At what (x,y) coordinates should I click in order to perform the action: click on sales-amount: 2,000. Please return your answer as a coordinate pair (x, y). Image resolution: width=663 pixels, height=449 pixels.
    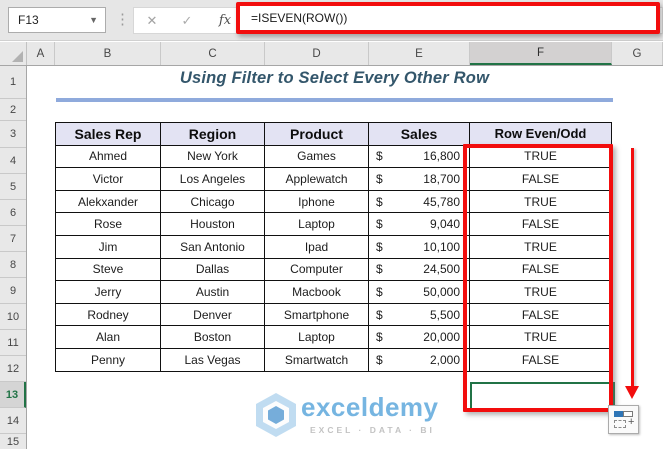
    Looking at the image, I should click on (444, 359).